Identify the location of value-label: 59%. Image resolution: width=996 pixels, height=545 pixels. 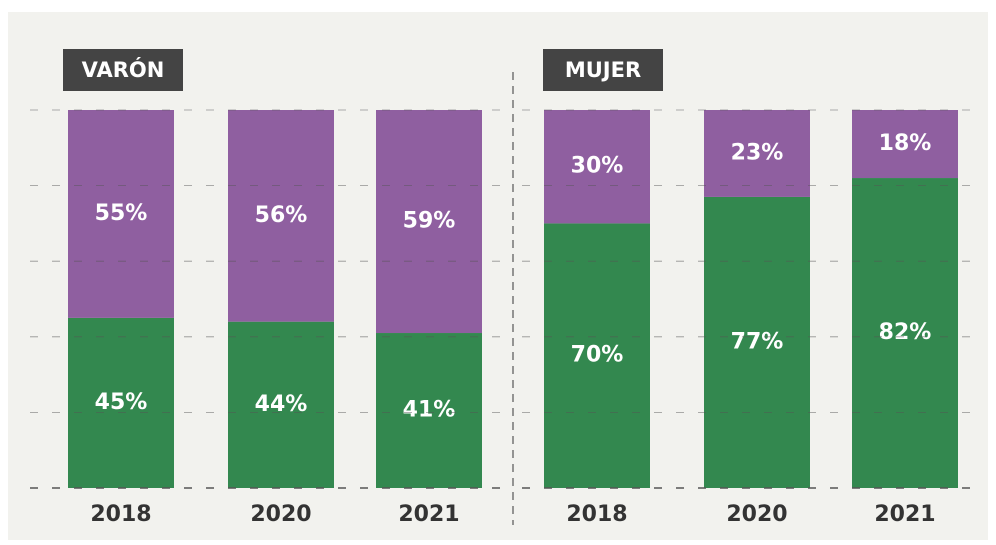
(429, 221).